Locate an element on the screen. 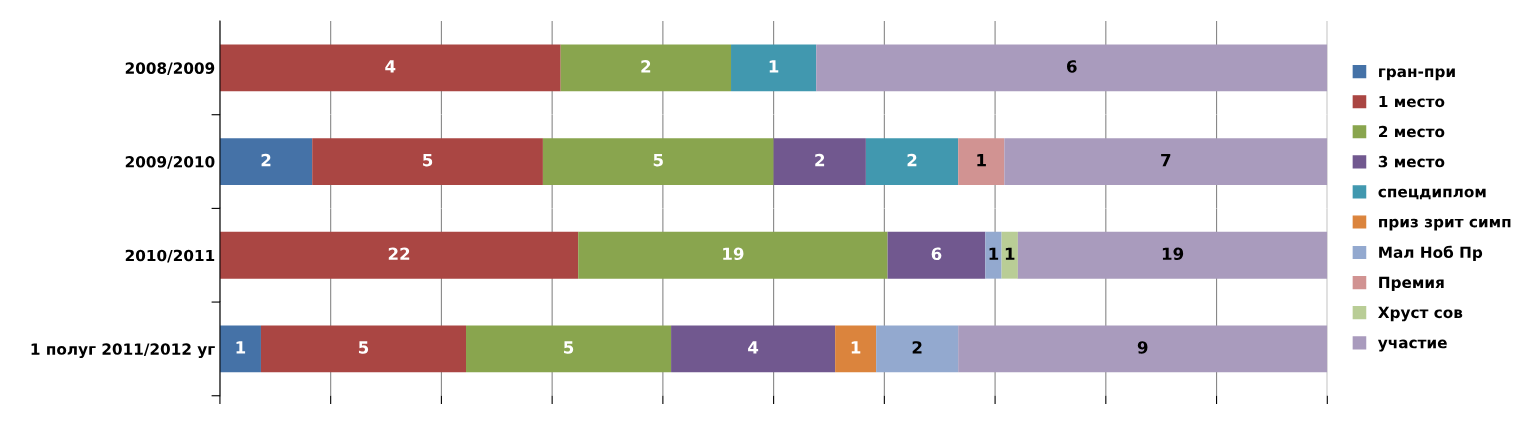 The width and height of the screenshot is (1538, 421). legend-label: Премия is located at coordinates (1411, 284).